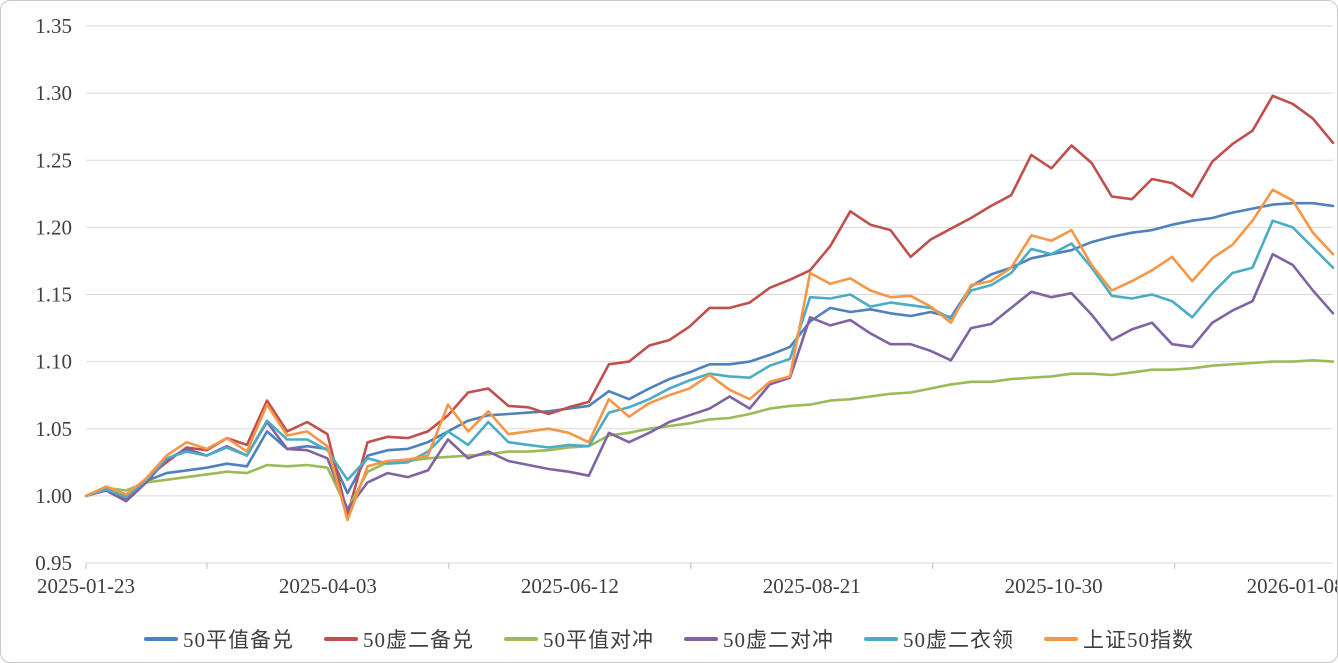 This screenshot has height=663, width=1338. I want to click on legend-item-5: 上证50指数, so click(1119, 639).